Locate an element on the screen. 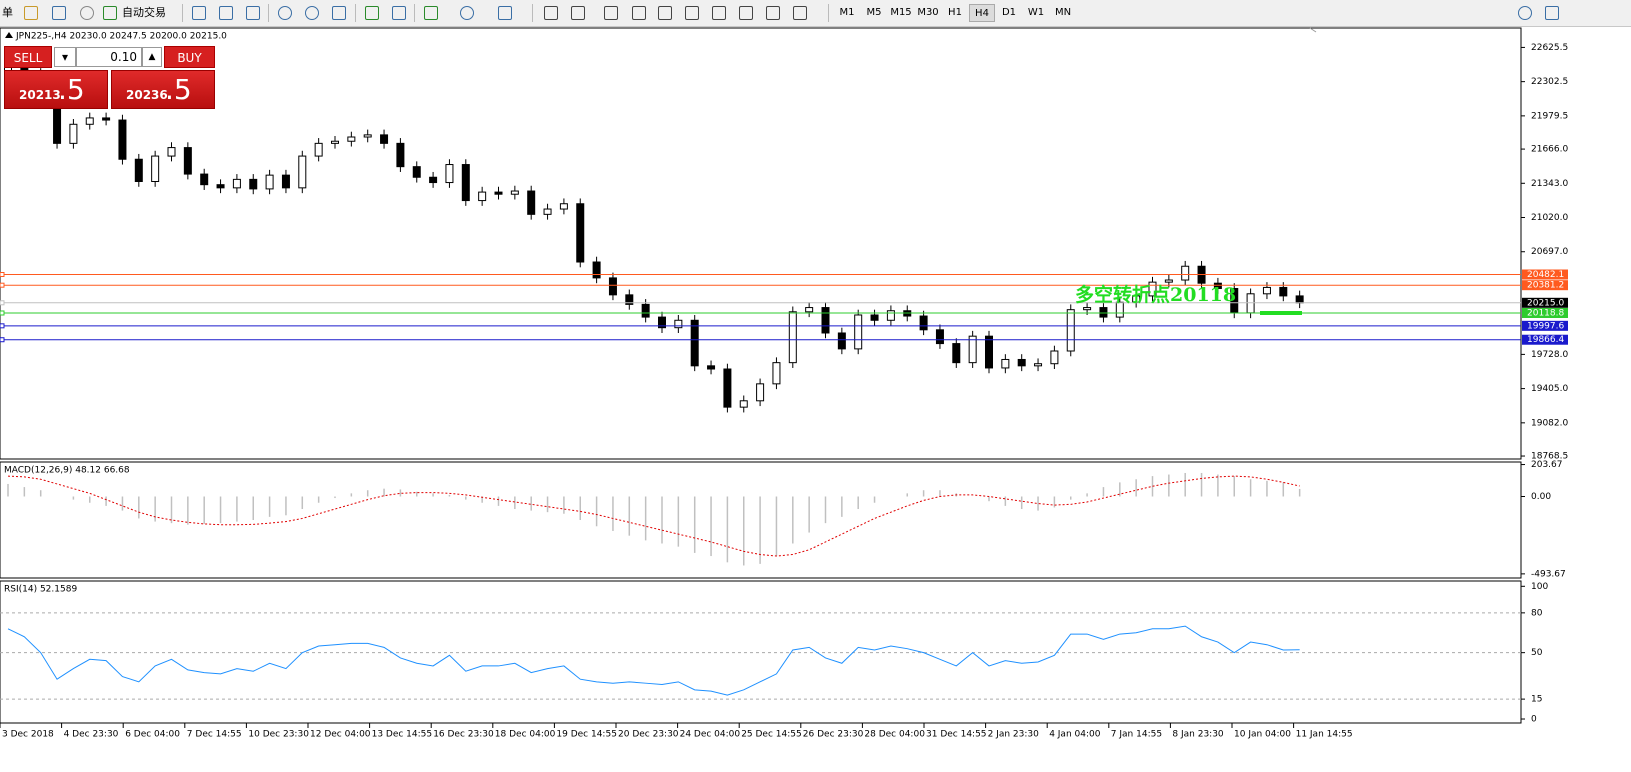 The width and height of the screenshot is (1631, 772). y-tick-label: 21343.0 is located at coordinates (1549, 184).